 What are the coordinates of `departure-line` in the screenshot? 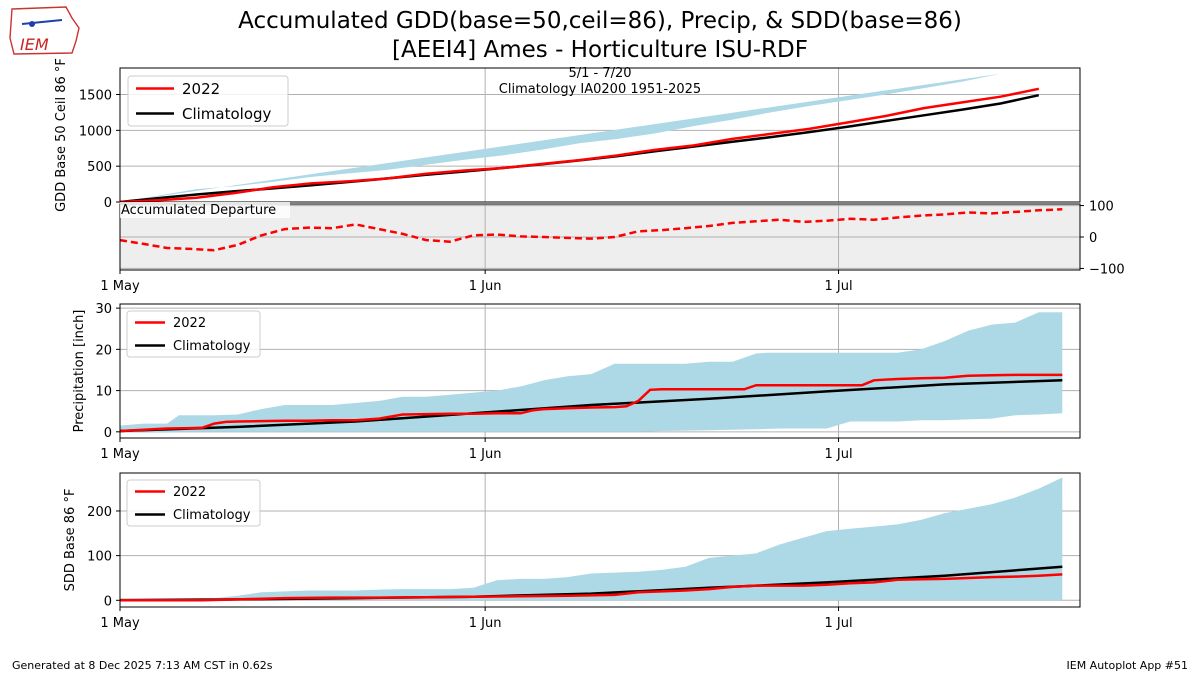 It's located at (591, 230).